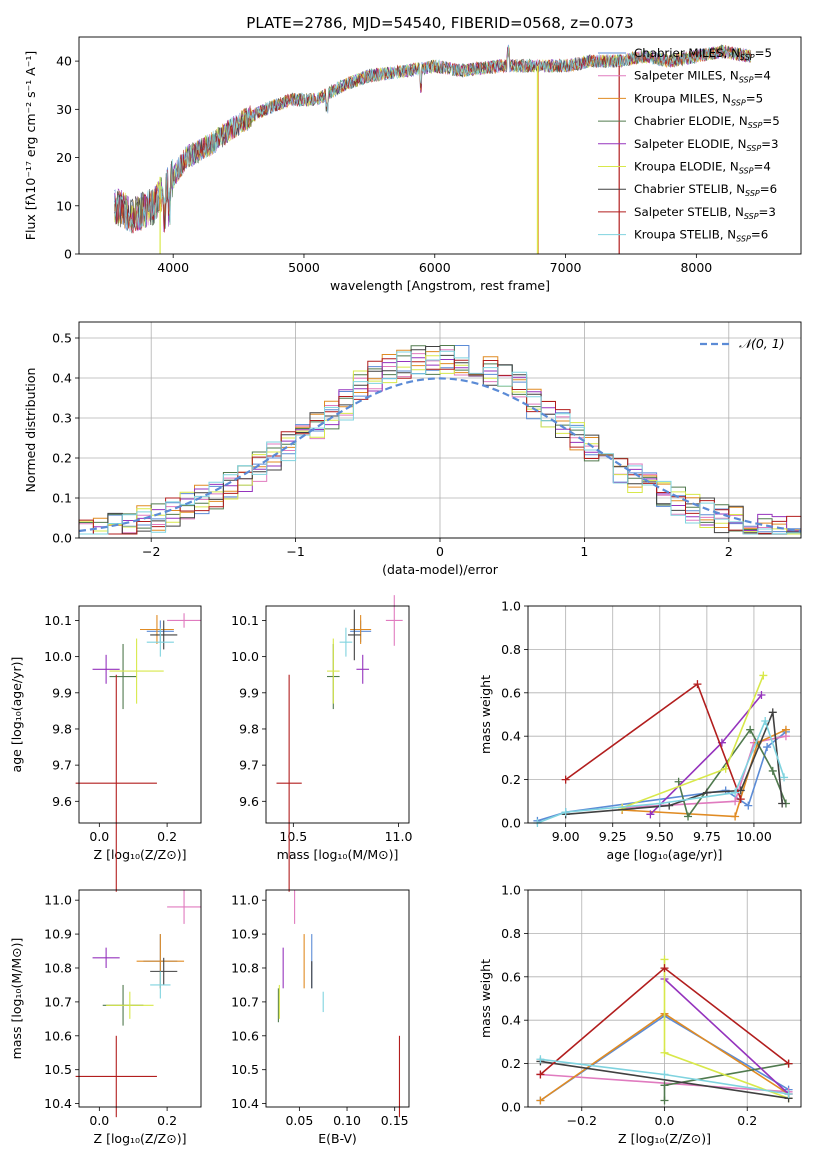  Describe the element at coordinates (245, 1035) in the screenshot. I see `tick-label-y: 10.6` at that location.